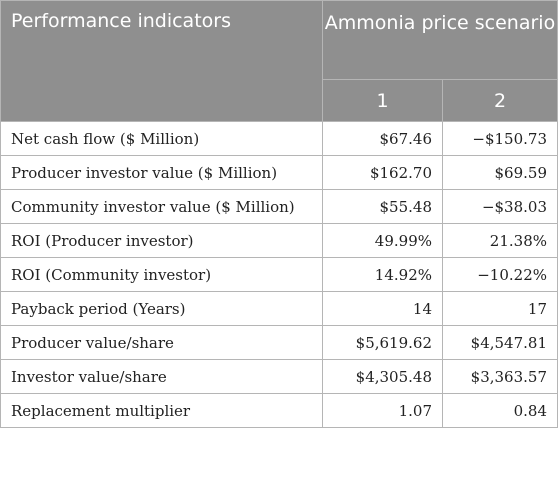 The image size is (558, 490). I want to click on scenario-2-value: 17, so click(500, 308).